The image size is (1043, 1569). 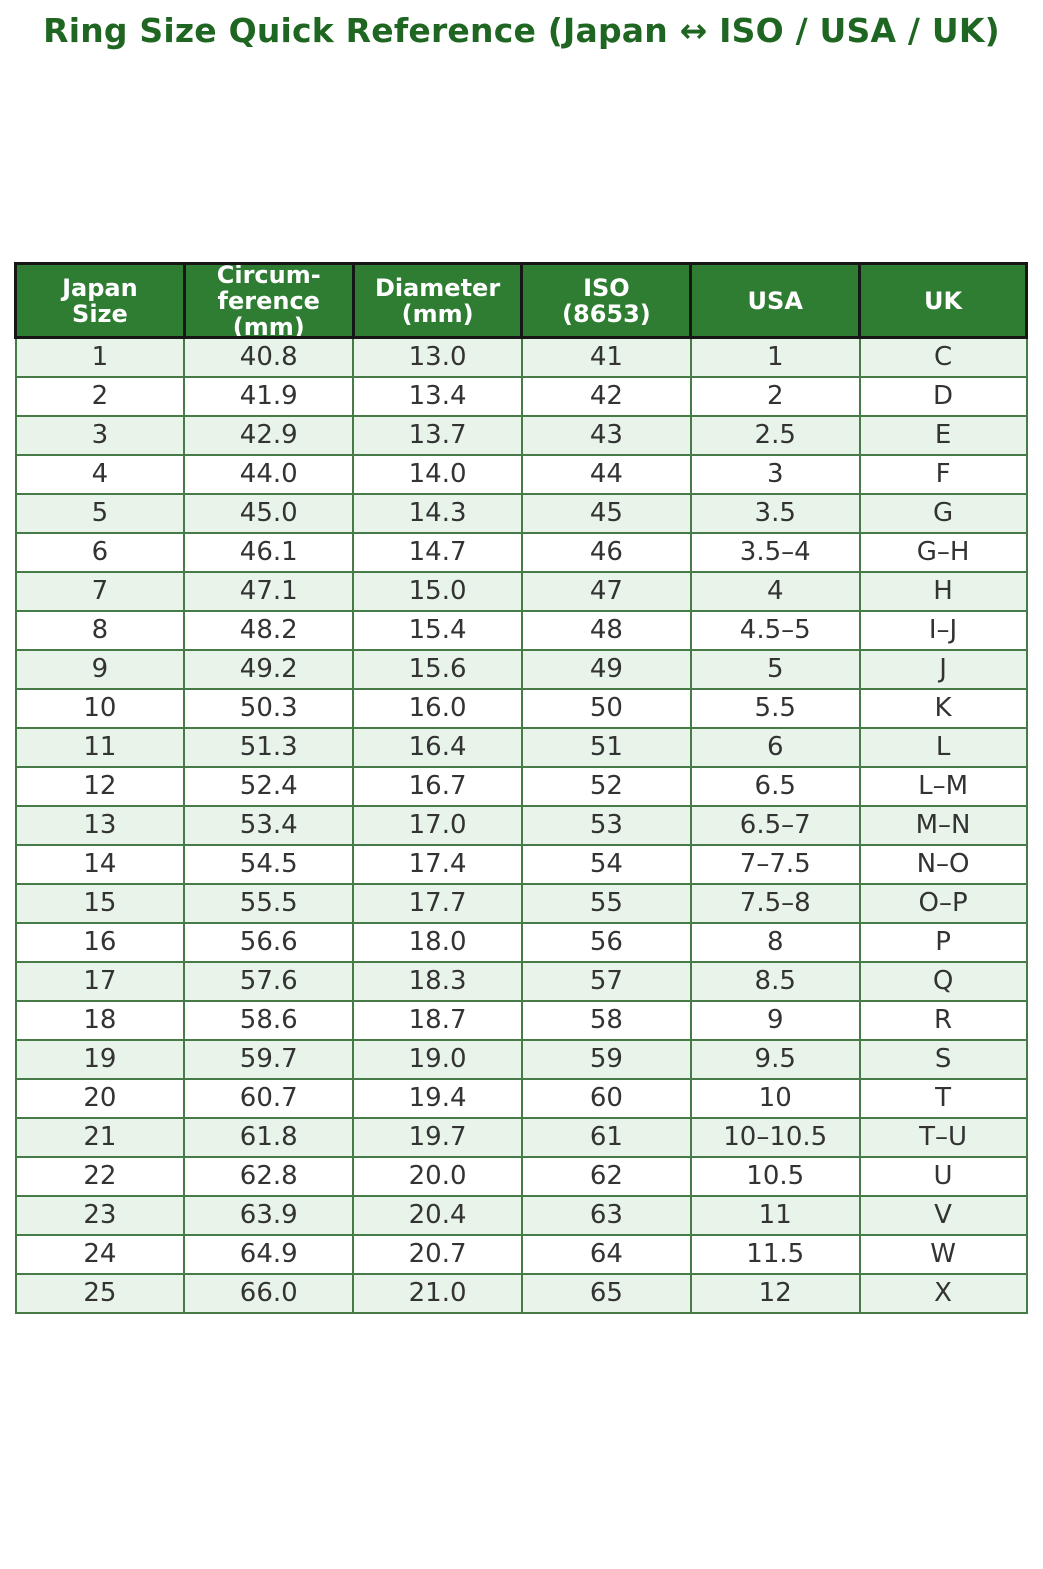 I want to click on table-cell: 48.2, so click(x=269, y=630).